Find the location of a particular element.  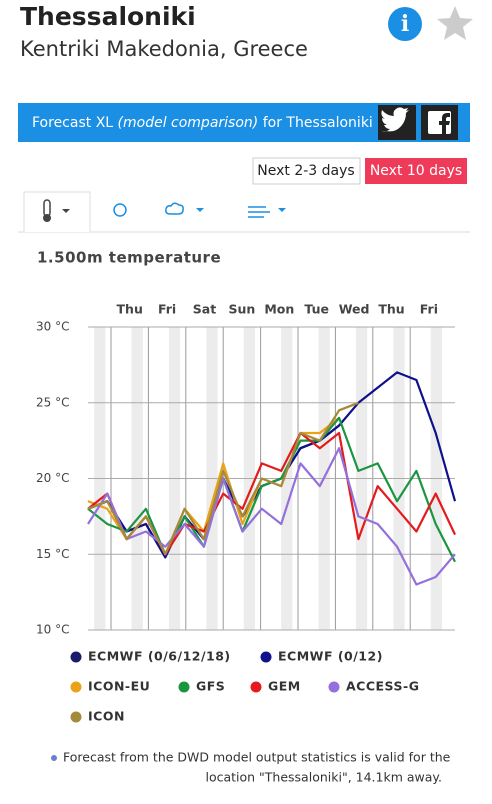

button-short-label: Next 2-3 days is located at coordinates (305, 171).